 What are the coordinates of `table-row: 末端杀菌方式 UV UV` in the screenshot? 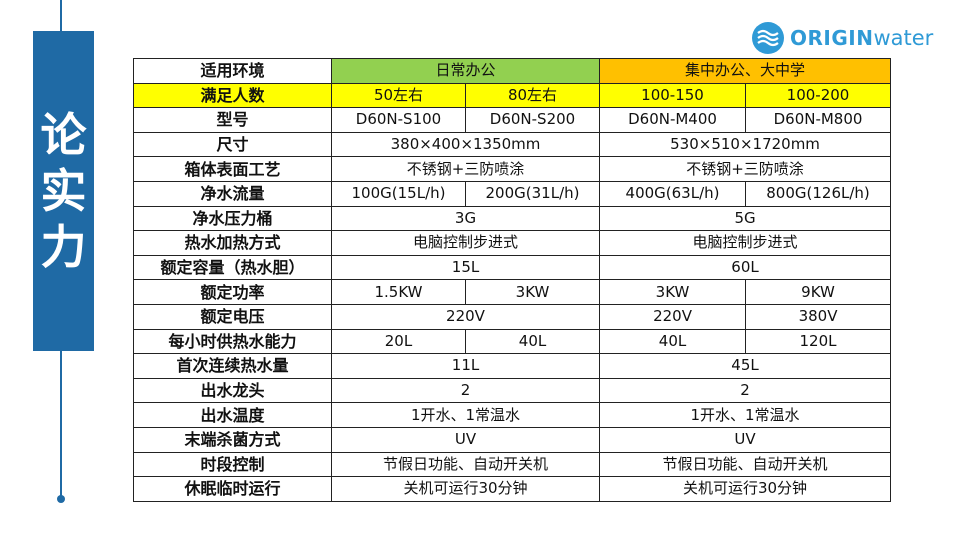 It's located at (512, 439).